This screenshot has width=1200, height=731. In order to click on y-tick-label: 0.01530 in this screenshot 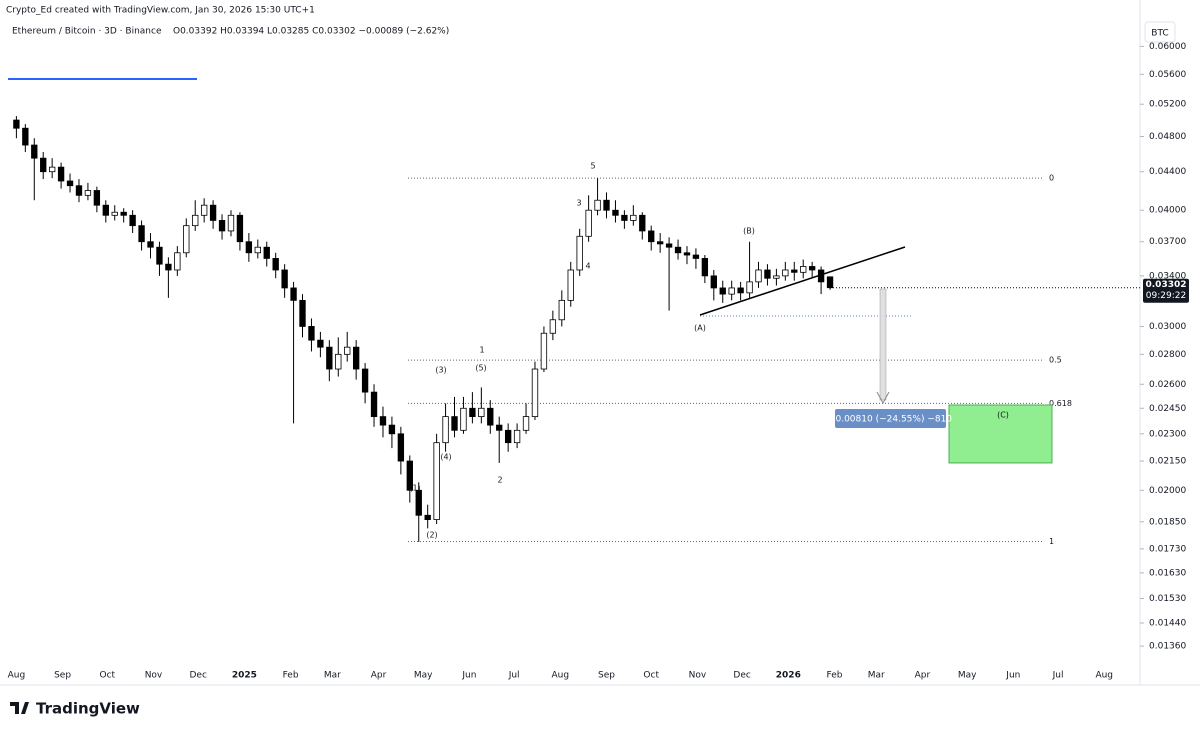, I will do `click(1167, 599)`.